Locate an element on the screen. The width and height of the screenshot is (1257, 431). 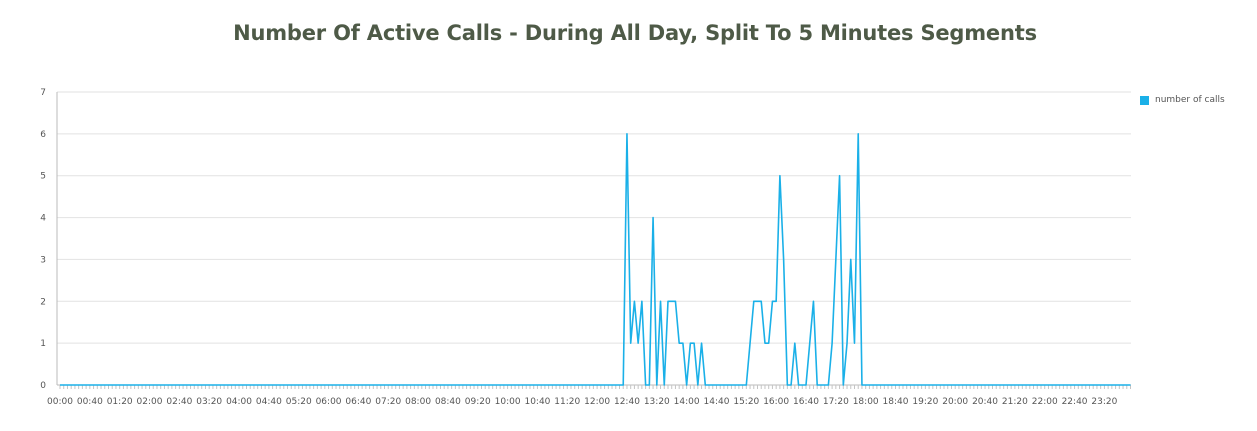
x-tick-label: 20:40 is located at coordinates (985, 402).